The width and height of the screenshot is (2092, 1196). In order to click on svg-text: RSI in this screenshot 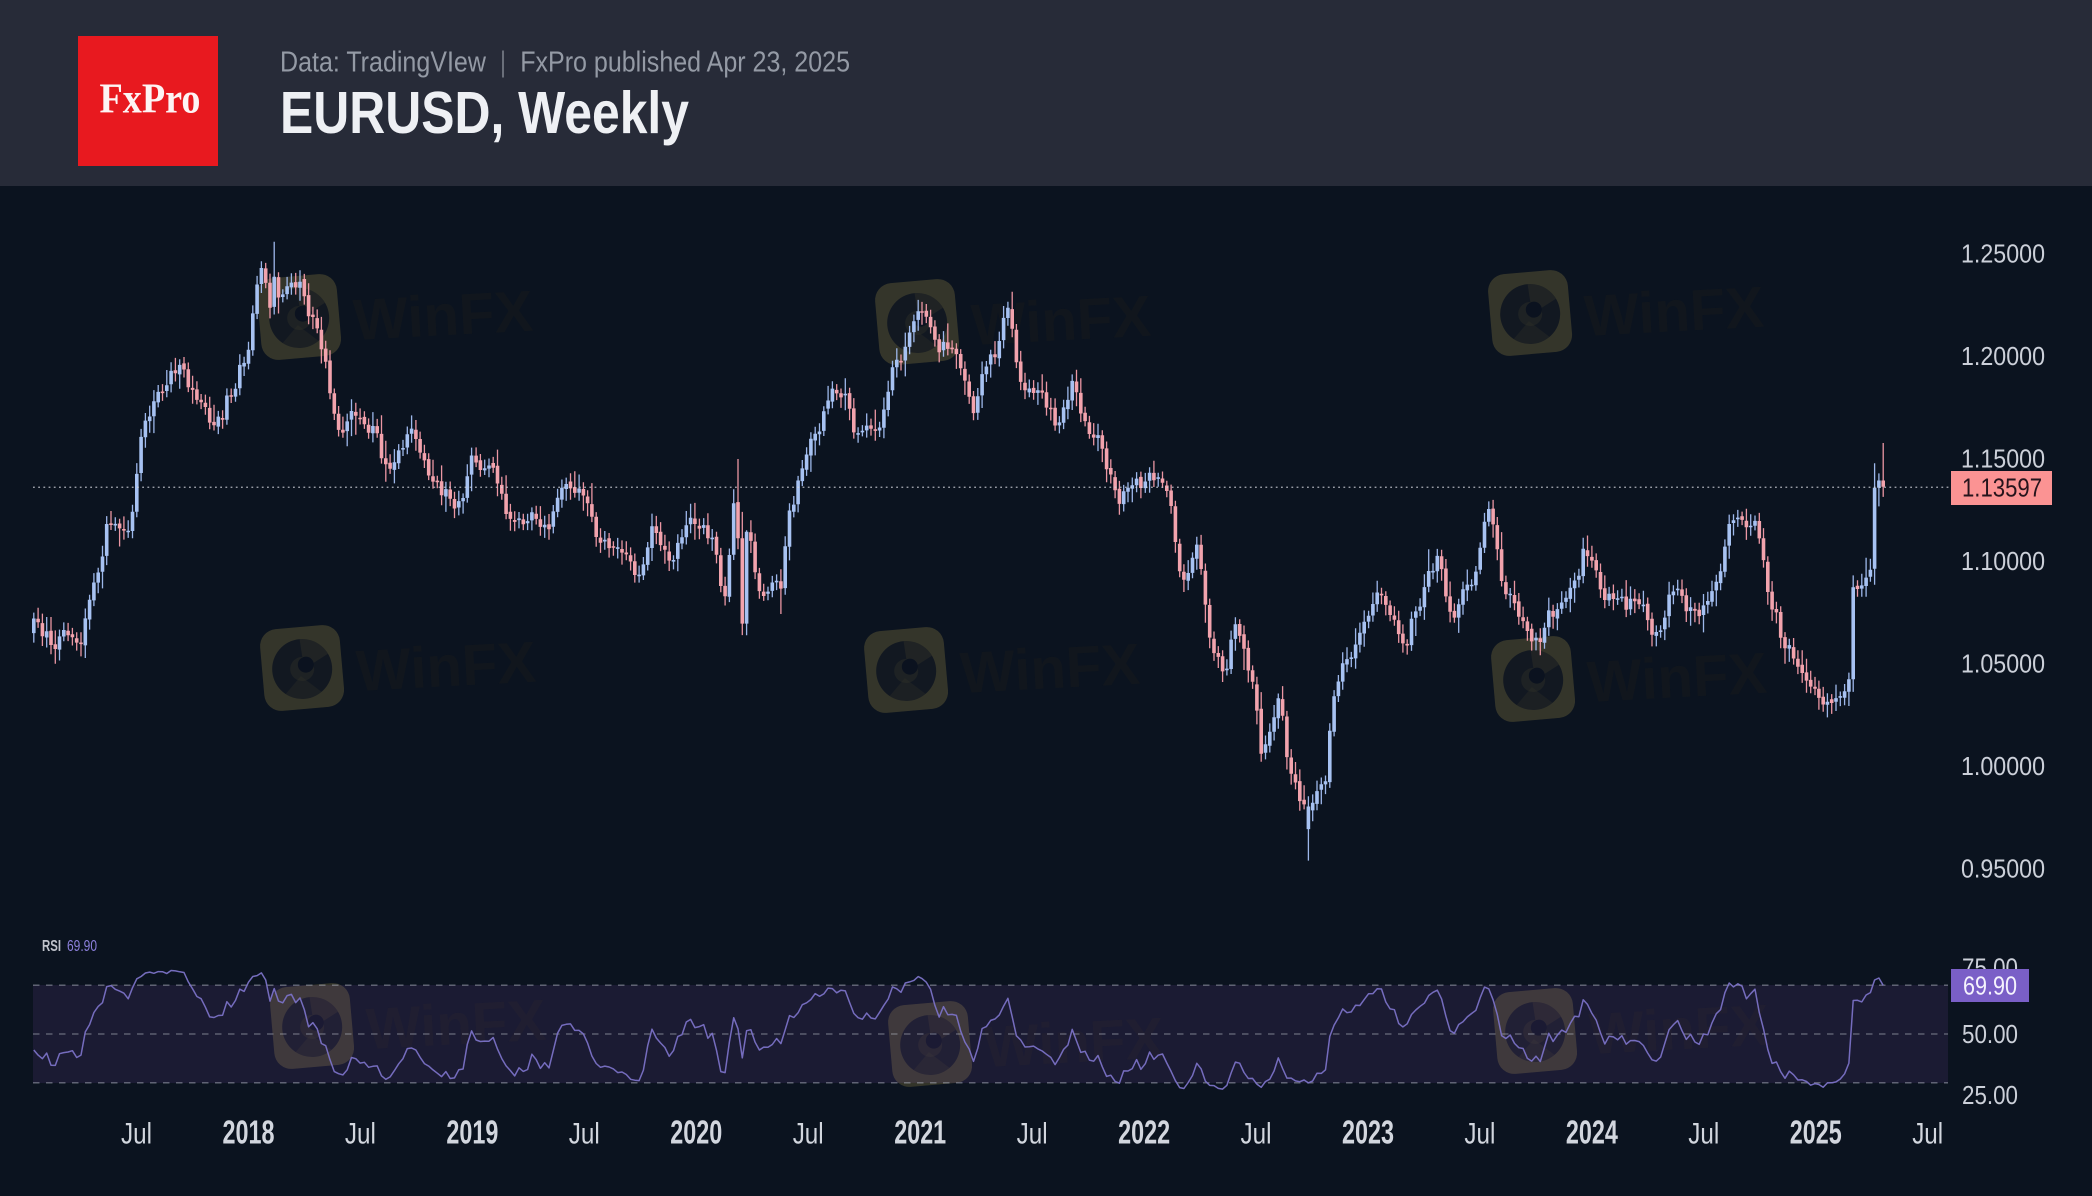, I will do `click(51, 946)`.